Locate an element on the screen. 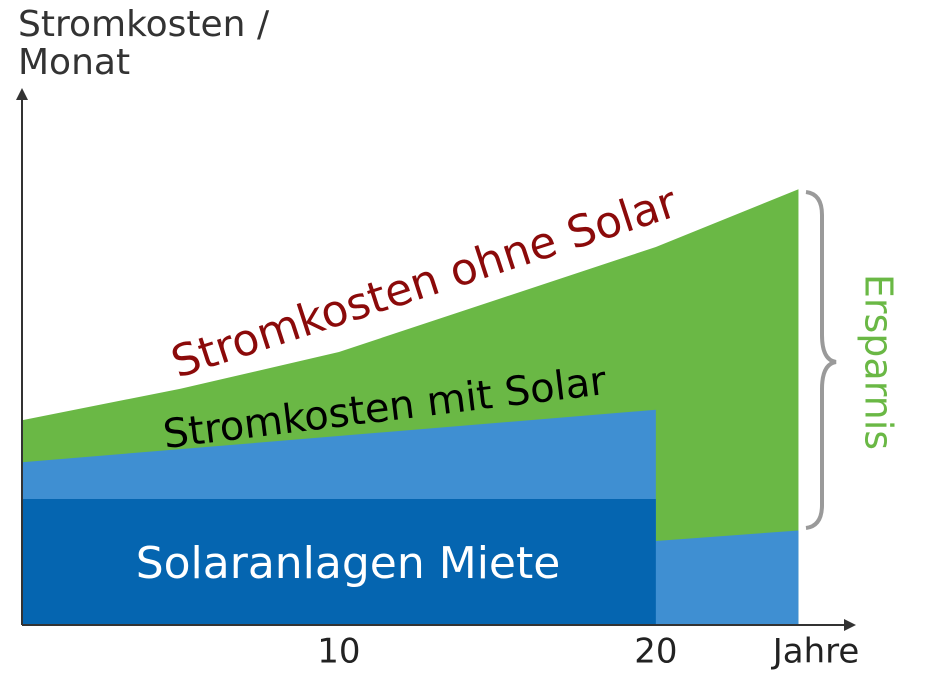 This screenshot has width=927, height=674. series-label: Solaranlagen Miete is located at coordinates (348, 563).